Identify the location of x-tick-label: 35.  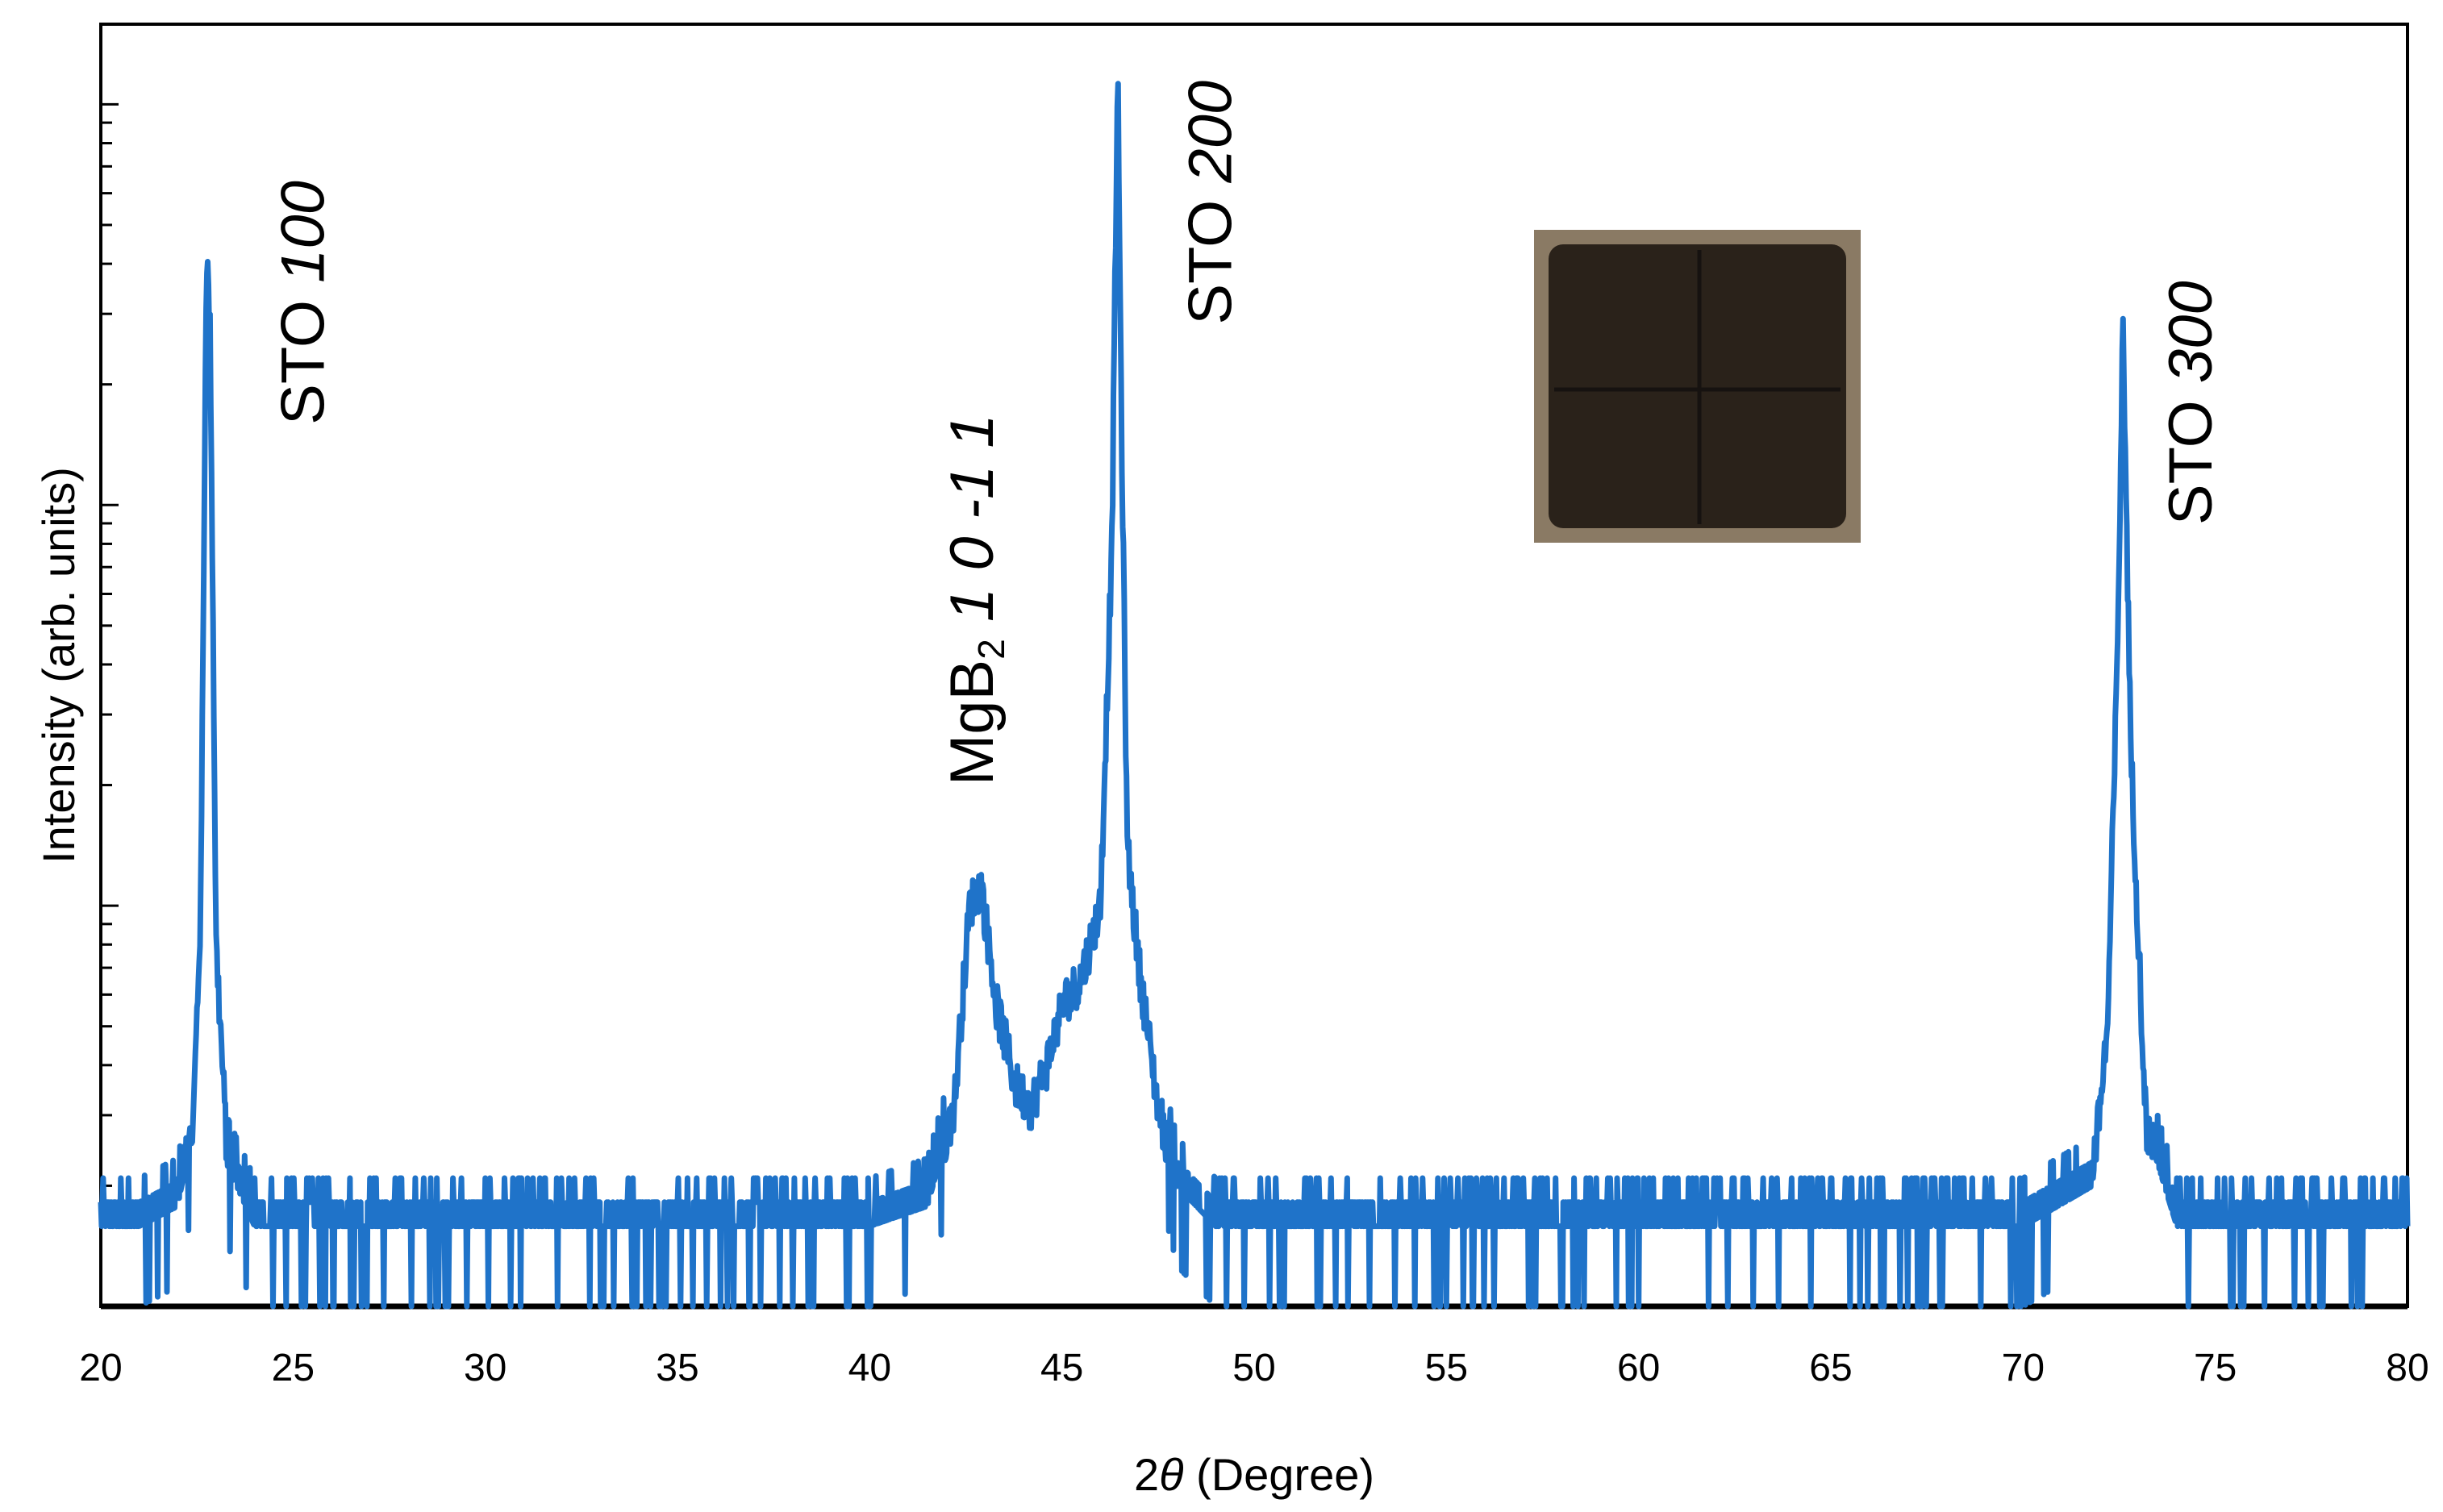
(677, 1368).